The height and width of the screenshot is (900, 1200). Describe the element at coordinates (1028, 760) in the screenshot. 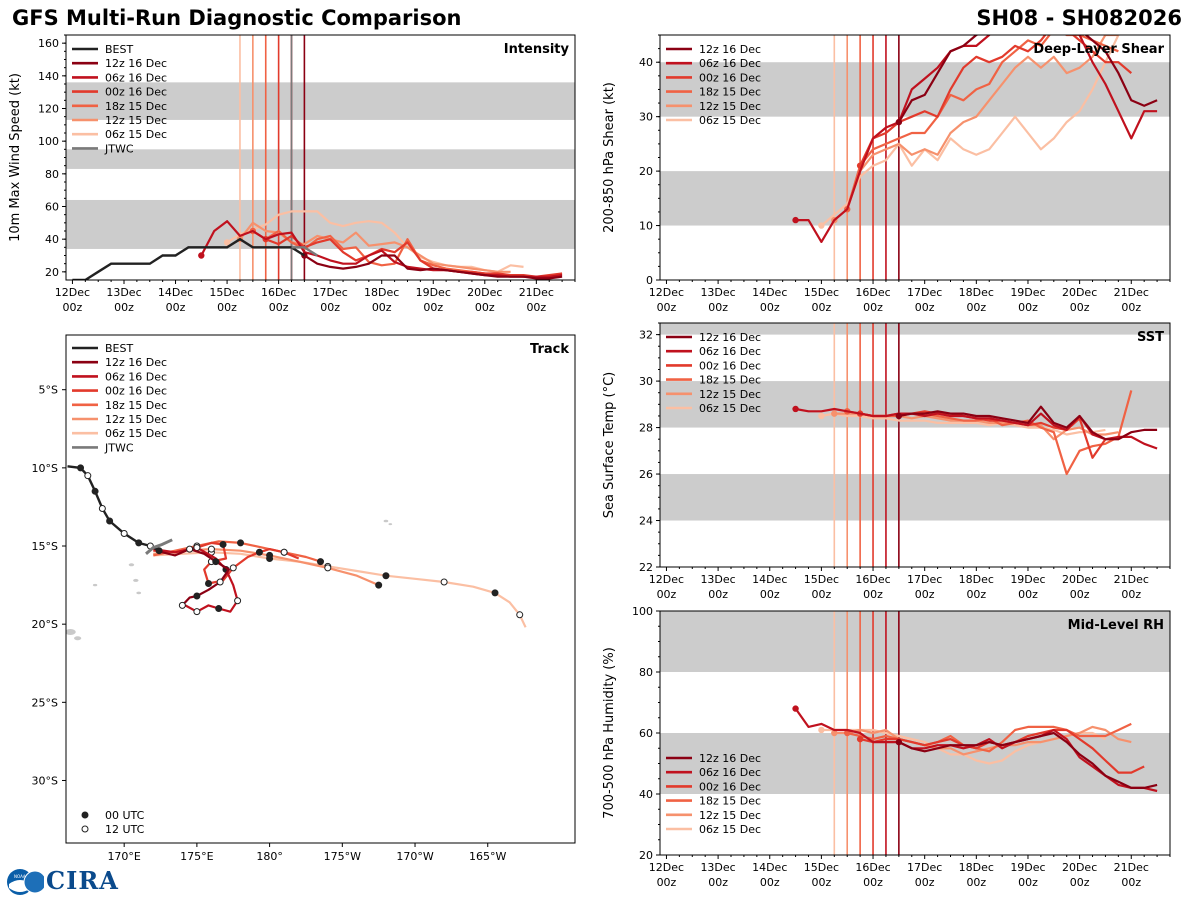

I see `rh-series-12z-16-dec` at that location.